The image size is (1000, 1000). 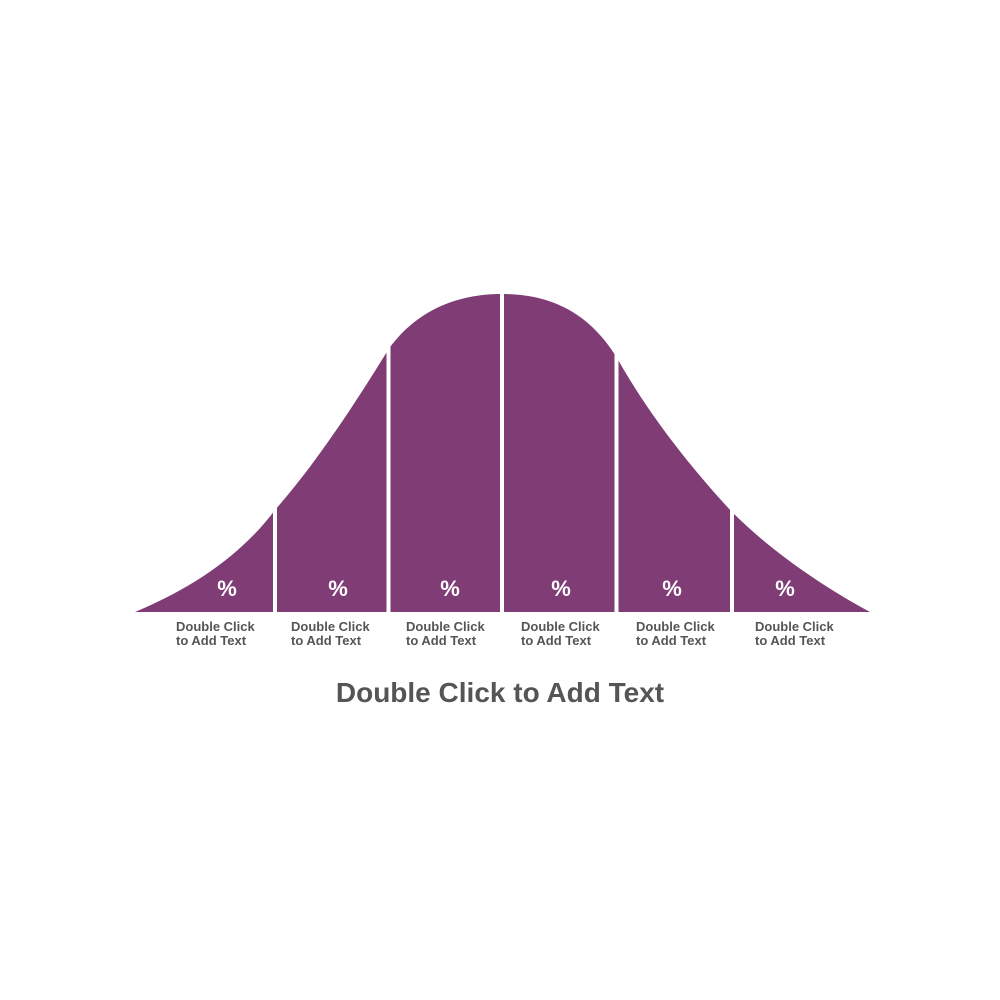 I want to click on segment-6-percent: %, so click(x=785, y=588).